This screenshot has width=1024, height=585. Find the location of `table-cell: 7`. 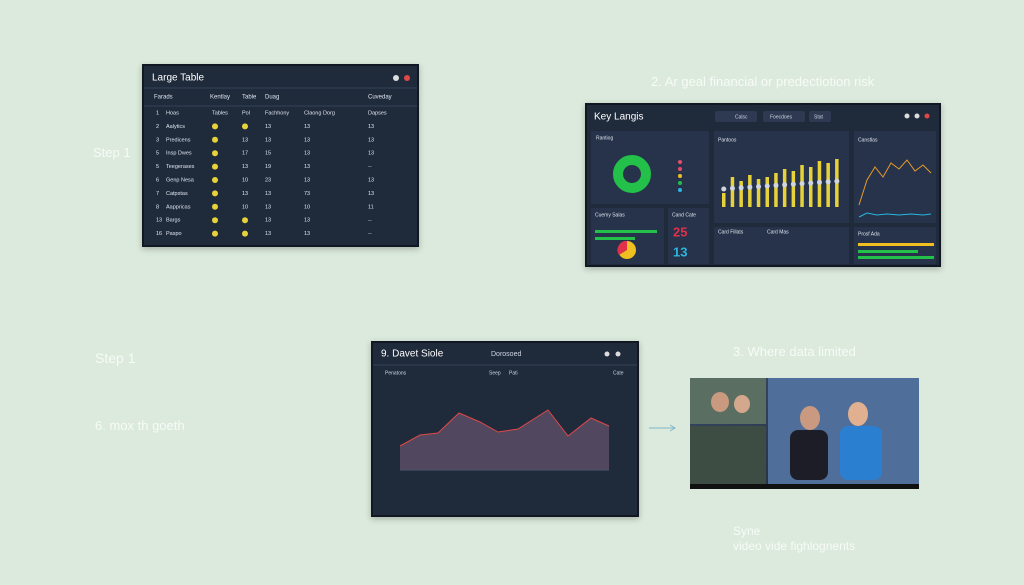

table-cell: 7 is located at coordinates (157, 194).